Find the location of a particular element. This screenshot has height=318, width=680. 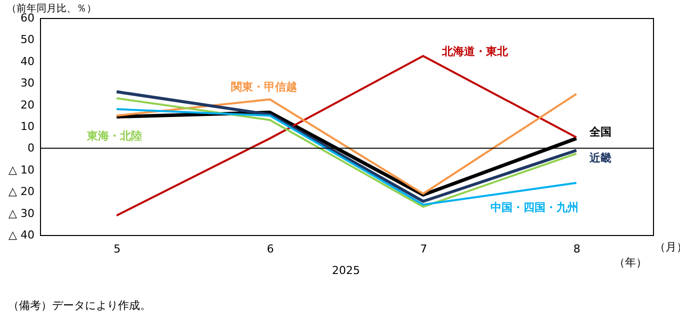

y-tick-label: 10 is located at coordinates (27, 126).